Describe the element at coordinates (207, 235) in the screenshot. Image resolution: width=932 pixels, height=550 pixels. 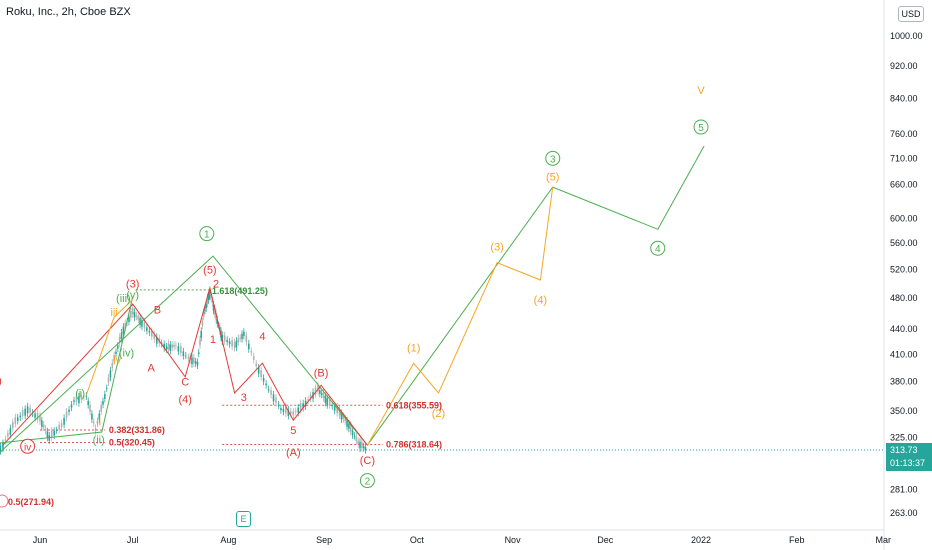
I see `wave-label: 1` at that location.